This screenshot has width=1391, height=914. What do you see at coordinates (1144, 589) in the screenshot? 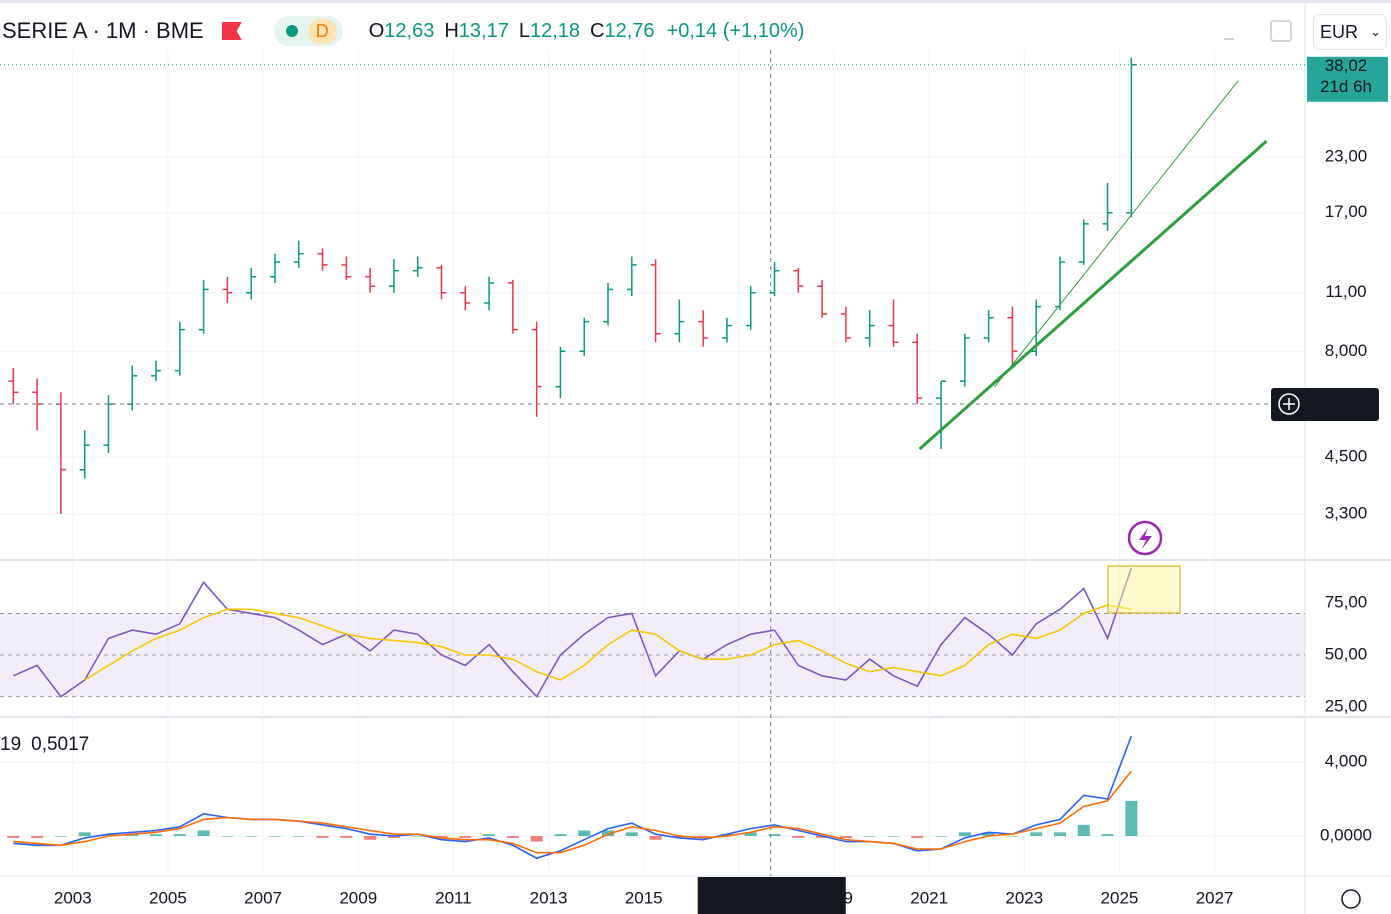
I see `alert-highlight` at bounding box center [1144, 589].